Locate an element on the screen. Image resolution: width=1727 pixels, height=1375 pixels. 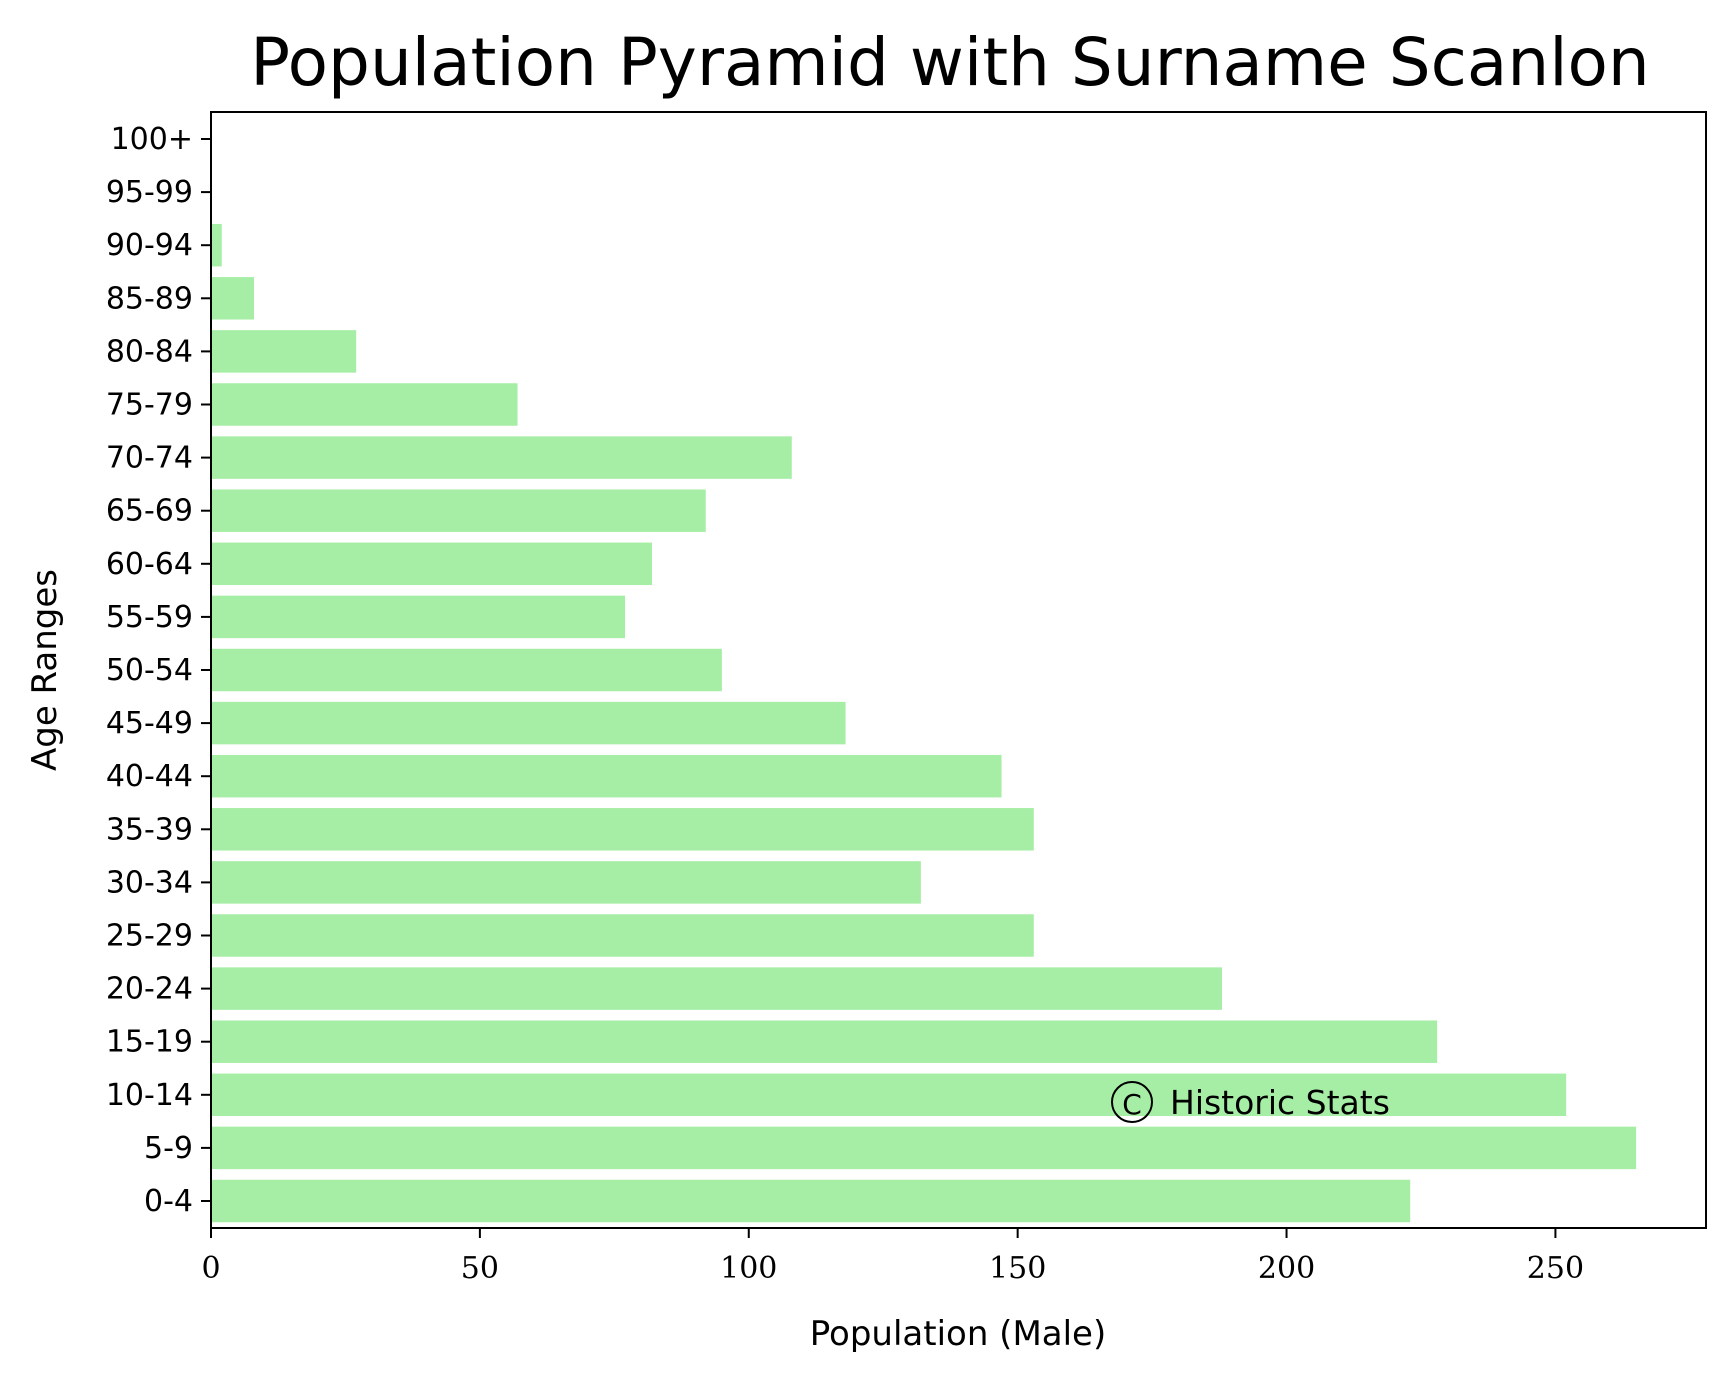
y-tick-label: 30-34 is located at coordinates (149, 882).